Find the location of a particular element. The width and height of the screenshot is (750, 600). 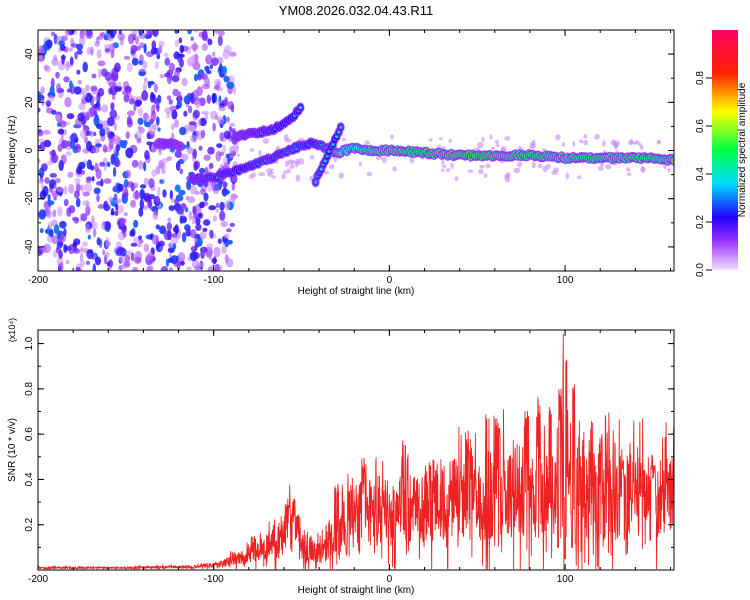

colorbar-tick-label: 0.0 is located at coordinates (700, 270).